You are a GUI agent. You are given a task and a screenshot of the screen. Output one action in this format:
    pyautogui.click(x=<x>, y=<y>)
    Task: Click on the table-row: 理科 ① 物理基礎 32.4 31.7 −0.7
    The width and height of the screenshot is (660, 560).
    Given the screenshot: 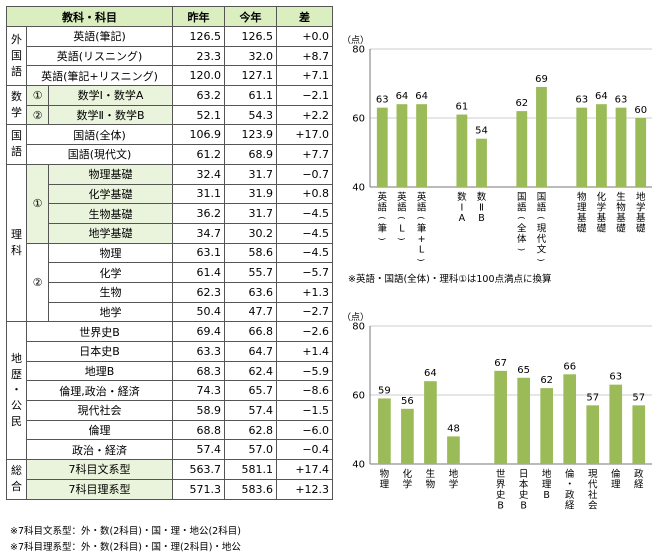 What is the action you would take?
    pyautogui.click(x=170, y=243)
    